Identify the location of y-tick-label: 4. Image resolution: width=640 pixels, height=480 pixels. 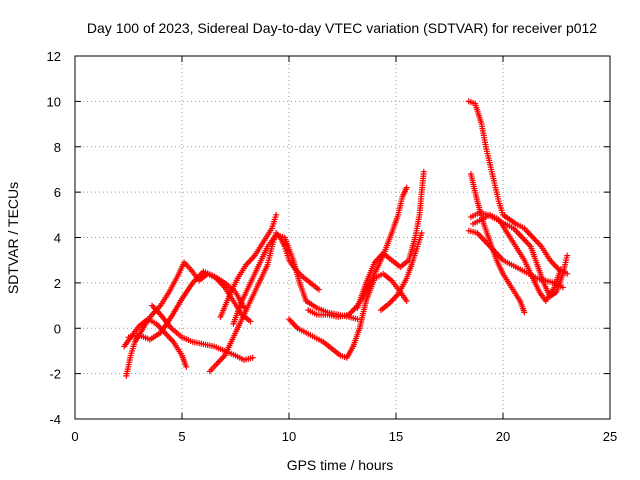
(57, 238).